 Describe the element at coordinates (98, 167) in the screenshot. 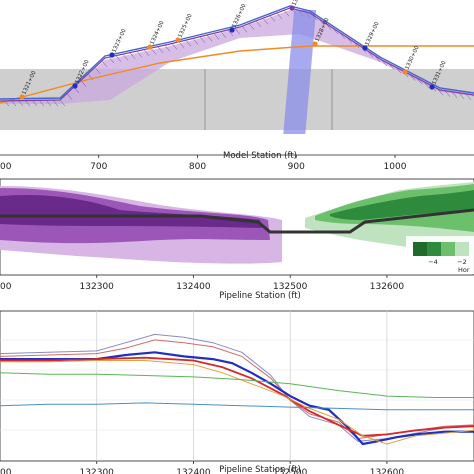

I see `x-tick-label: 700` at that location.